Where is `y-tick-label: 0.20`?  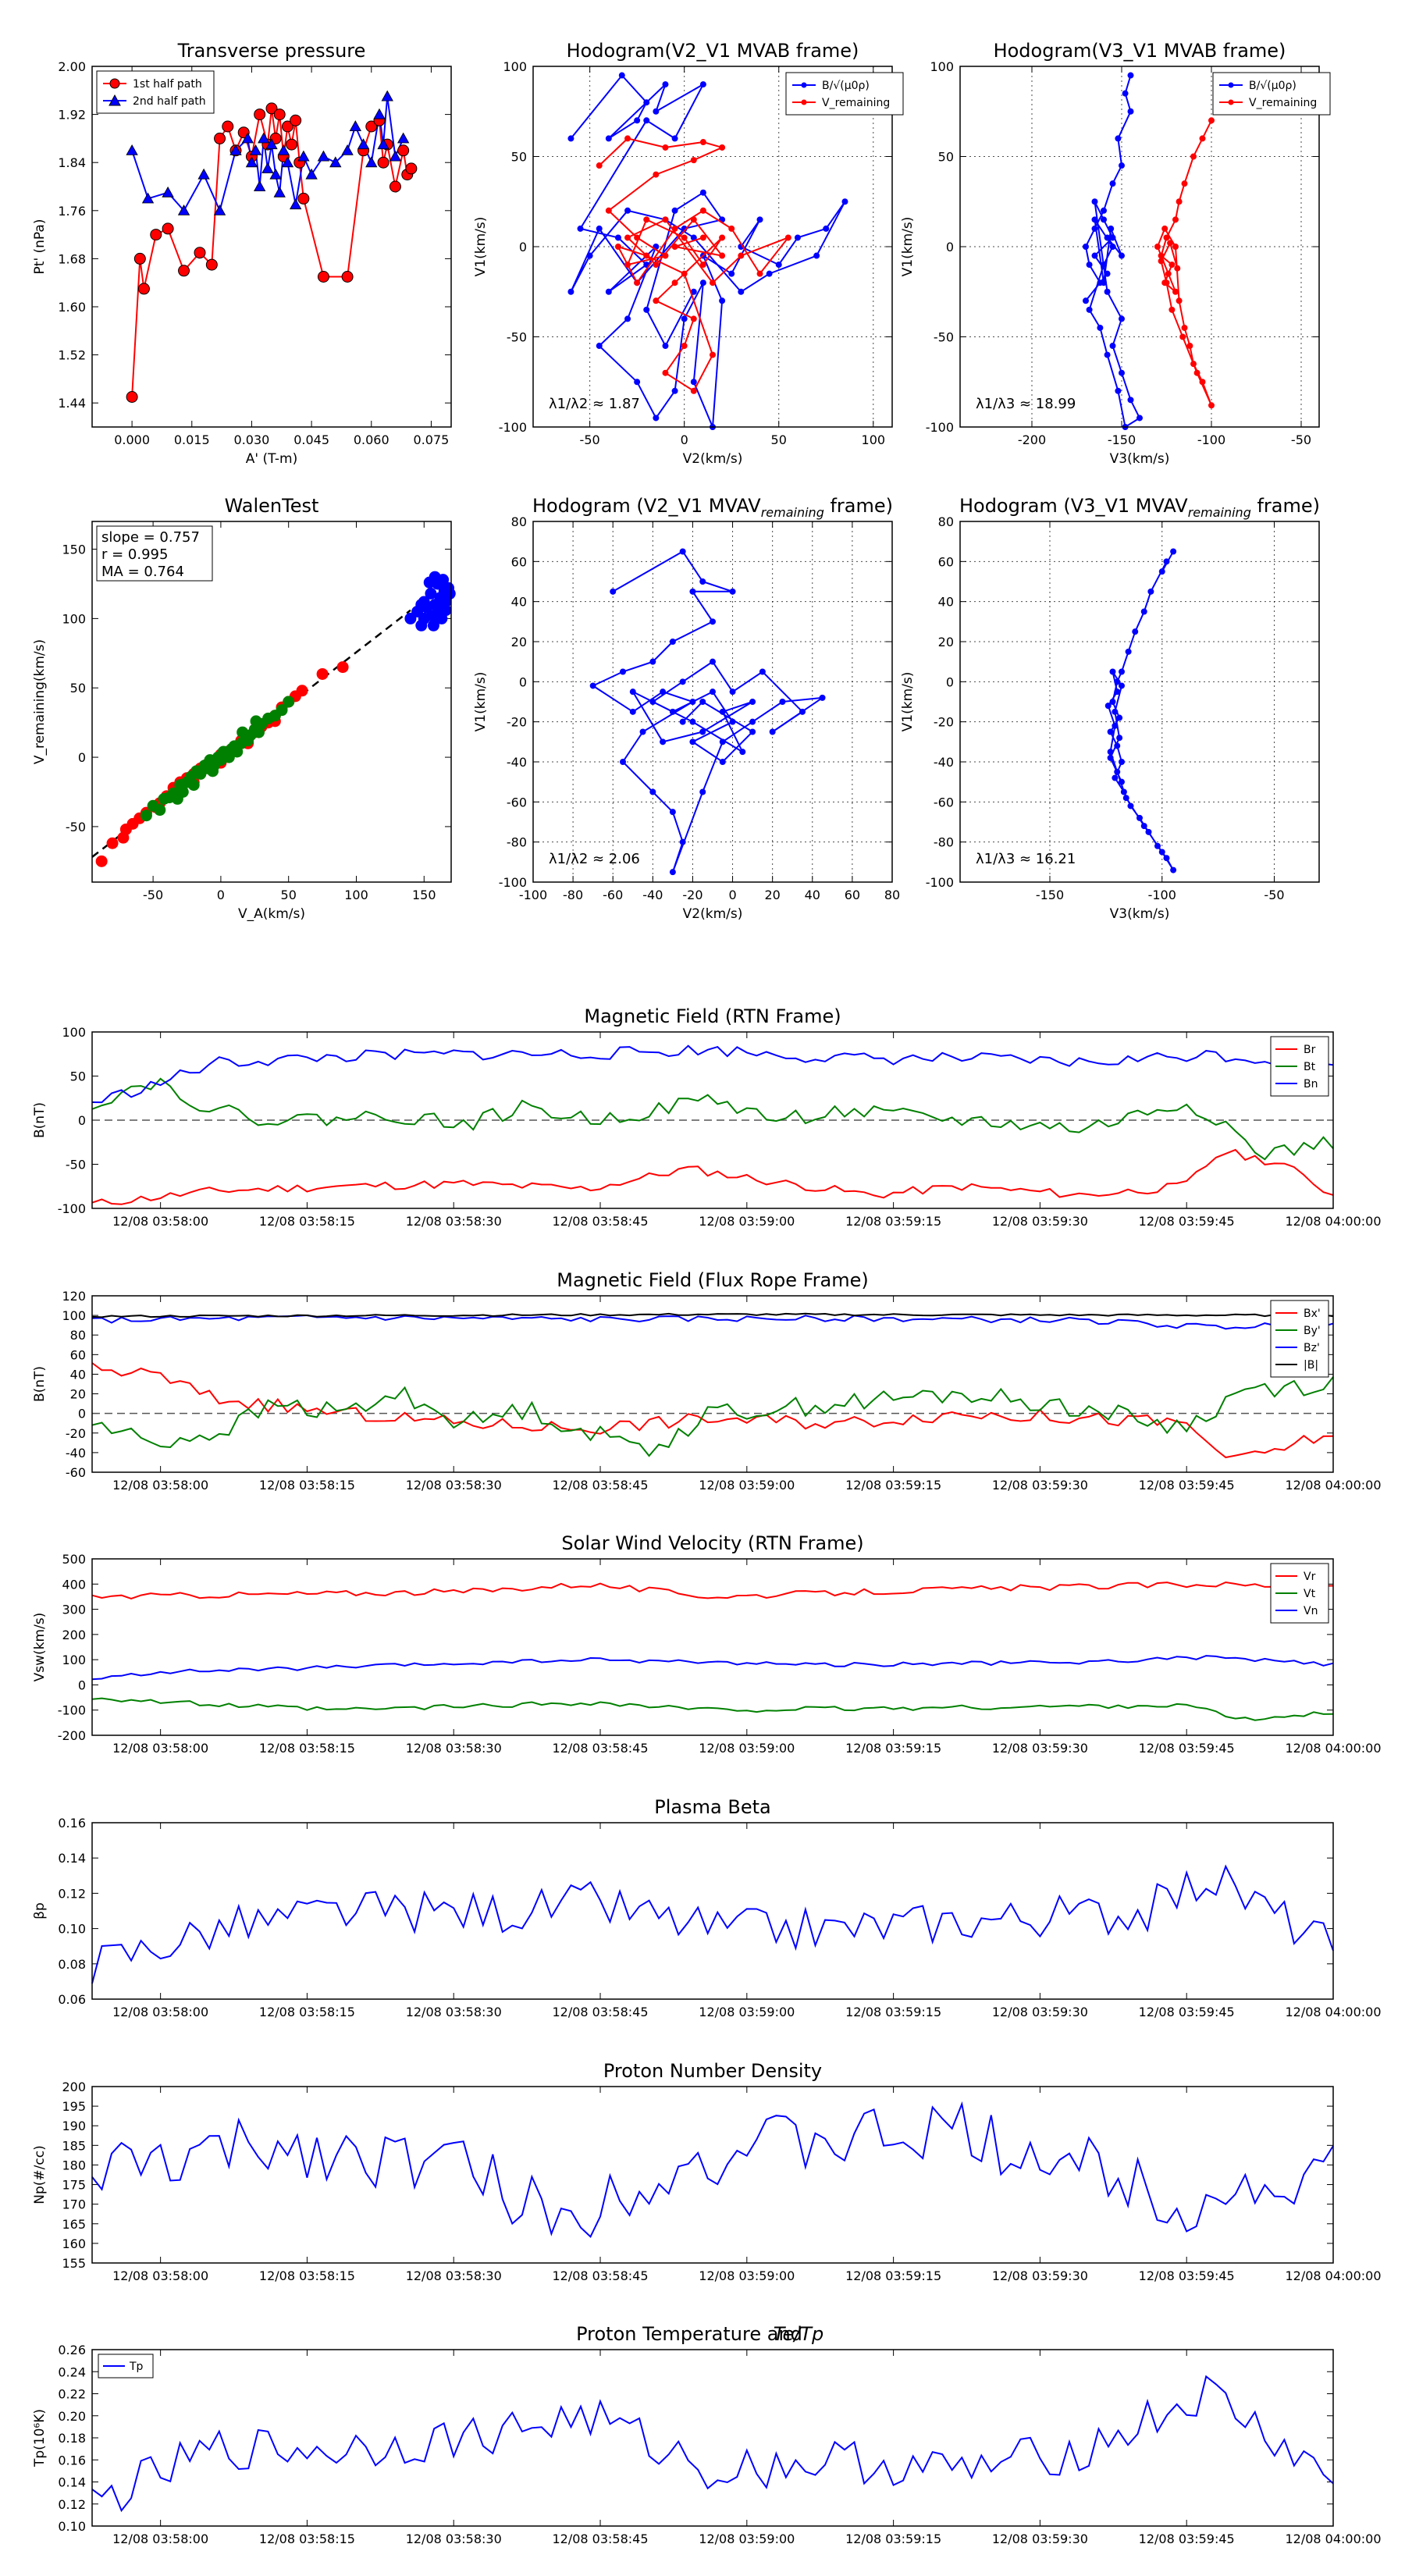 y-tick-label: 0.20 is located at coordinates (72, 2416).